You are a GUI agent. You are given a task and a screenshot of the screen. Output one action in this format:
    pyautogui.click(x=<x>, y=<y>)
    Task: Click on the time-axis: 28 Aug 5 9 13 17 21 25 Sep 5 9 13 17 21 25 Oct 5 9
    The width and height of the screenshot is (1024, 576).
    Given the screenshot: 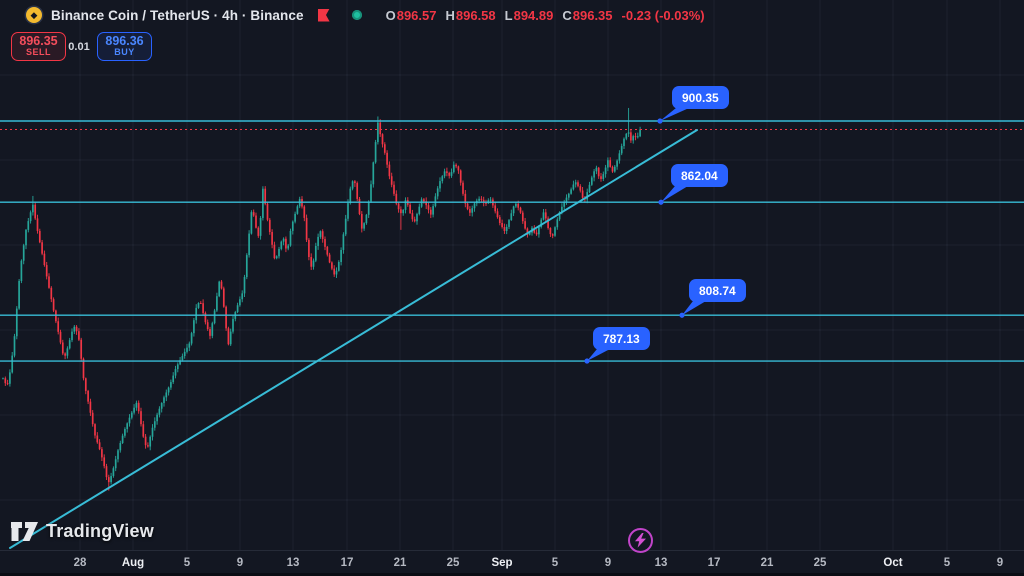 What is the action you would take?
    pyautogui.click(x=512, y=562)
    